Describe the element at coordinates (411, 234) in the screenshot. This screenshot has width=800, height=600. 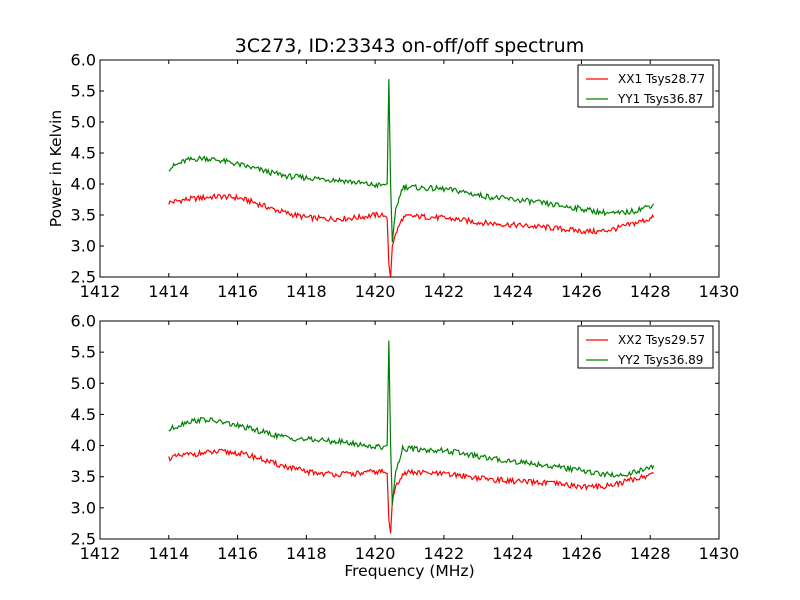
I see `series-line-xx1` at that location.